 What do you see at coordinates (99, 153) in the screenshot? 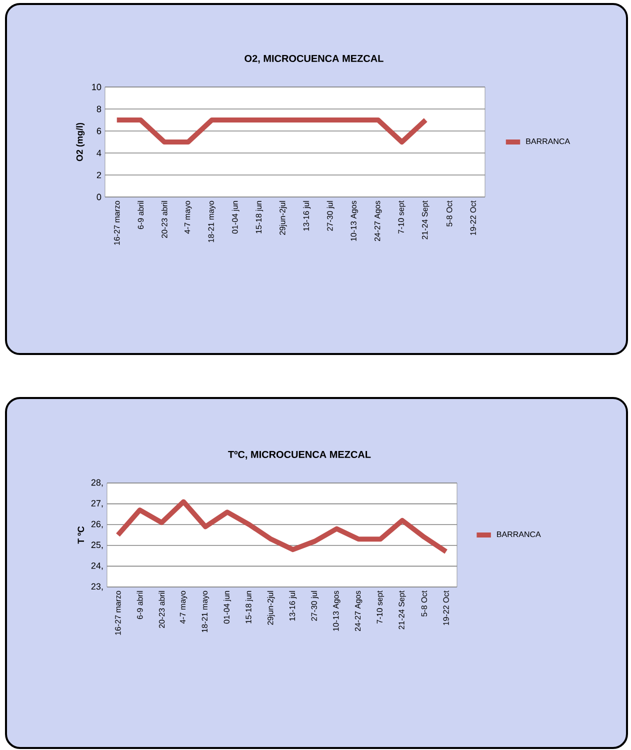
I see `y-tick-label: 4` at bounding box center [99, 153].